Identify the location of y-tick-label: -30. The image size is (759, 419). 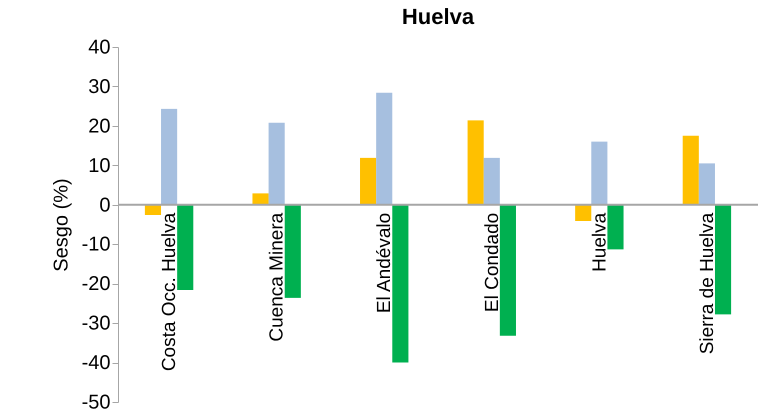
(96, 323).